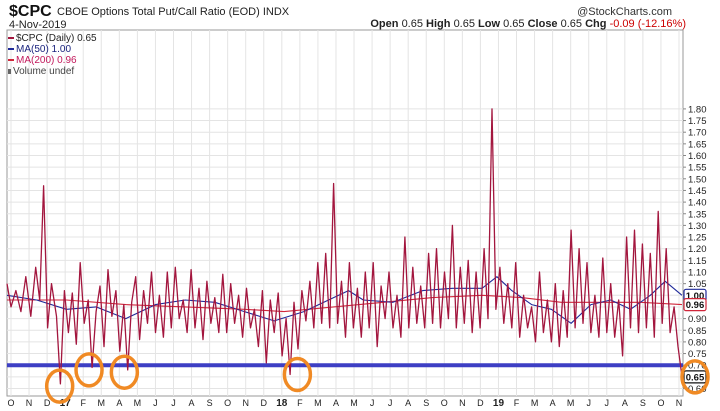  I want to click on y-tick-label: 1.40, so click(697, 203).